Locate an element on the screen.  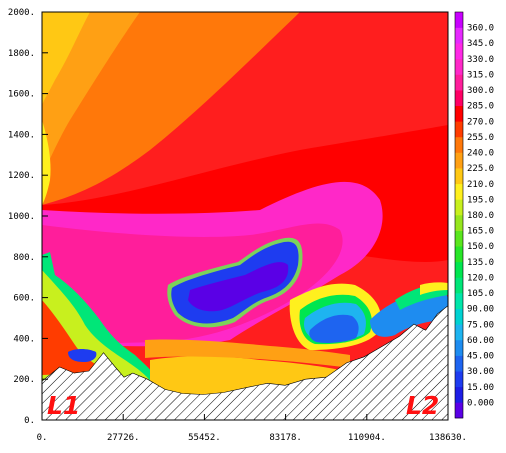
colorbar-tick-label: 150.0 is located at coordinates (480, 247).